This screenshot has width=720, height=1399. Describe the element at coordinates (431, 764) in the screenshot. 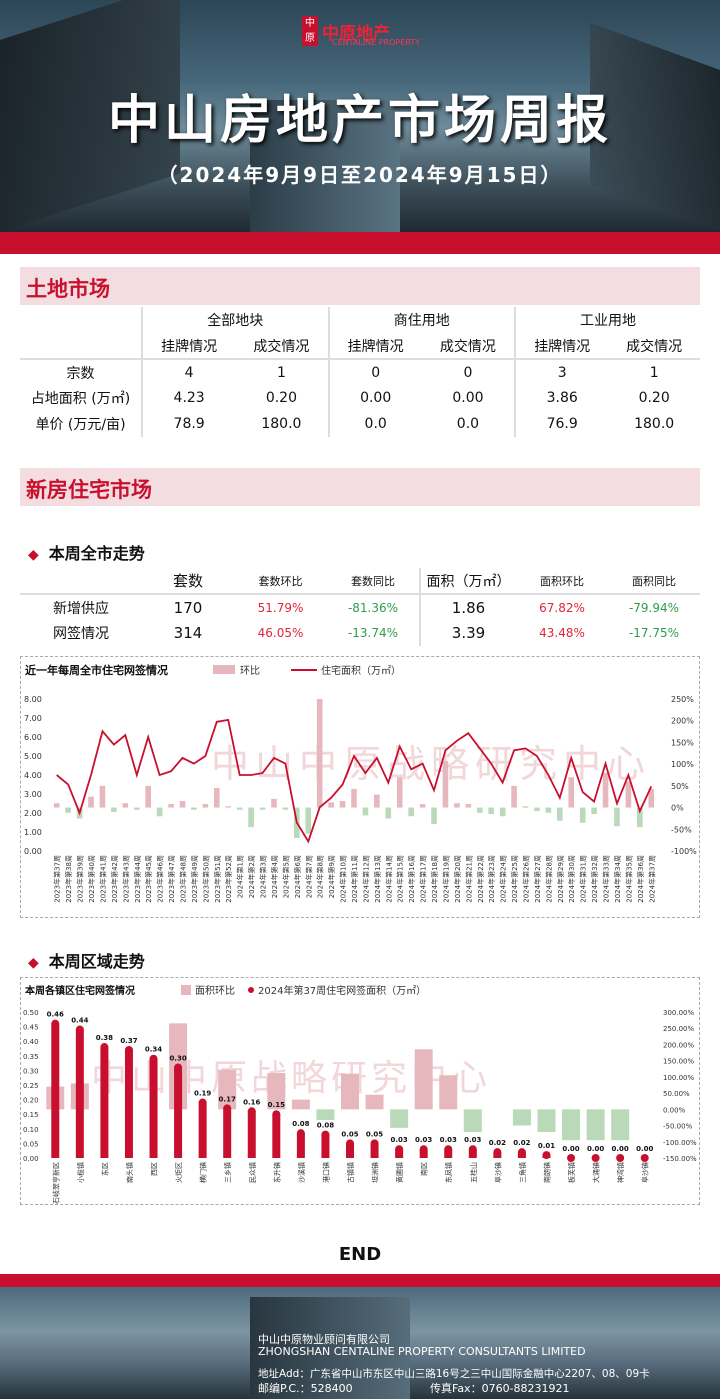

I see `watermark: 中山中原战略研究中心` at that location.